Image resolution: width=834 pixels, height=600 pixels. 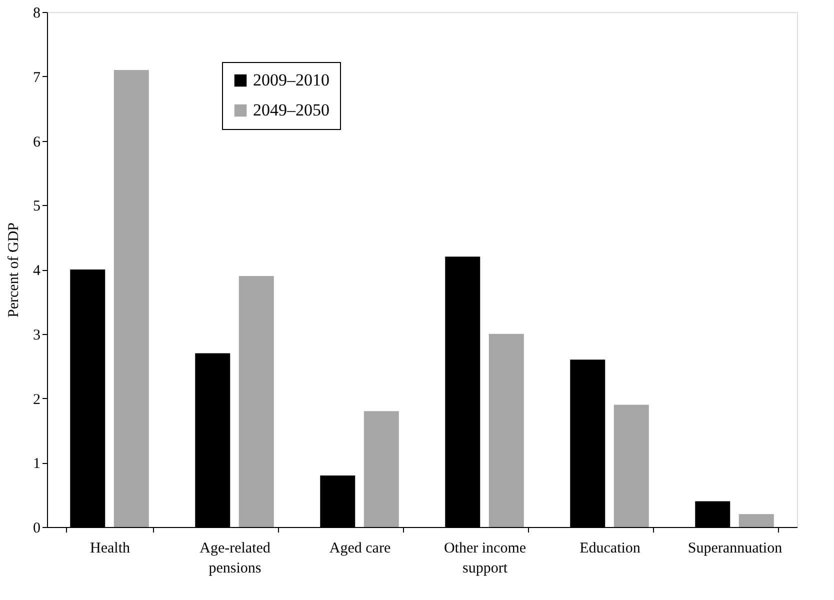 I want to click on x-tick-label: Health, so click(x=110, y=548).